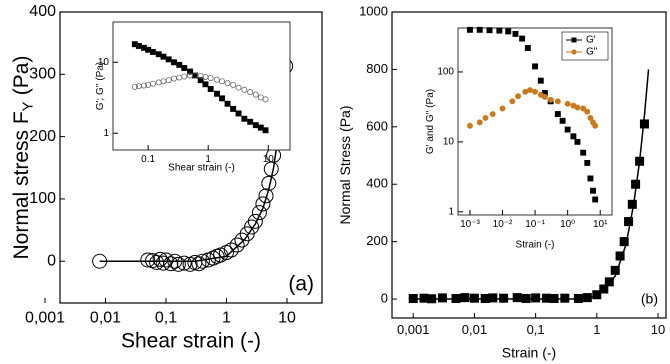 The height and width of the screenshot is (364, 670). What do you see at coordinates (373, 10) in the screenshot?
I see `y-tick-label: 1000` at bounding box center [373, 10].